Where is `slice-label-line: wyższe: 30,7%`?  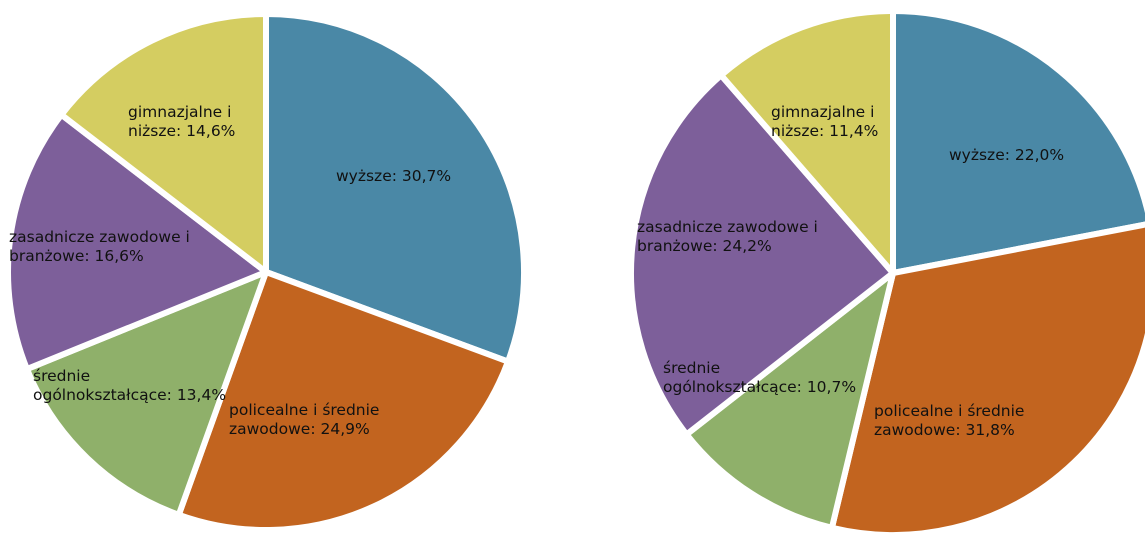 slice-label-line: wyższe: 30,7% is located at coordinates (393, 176).